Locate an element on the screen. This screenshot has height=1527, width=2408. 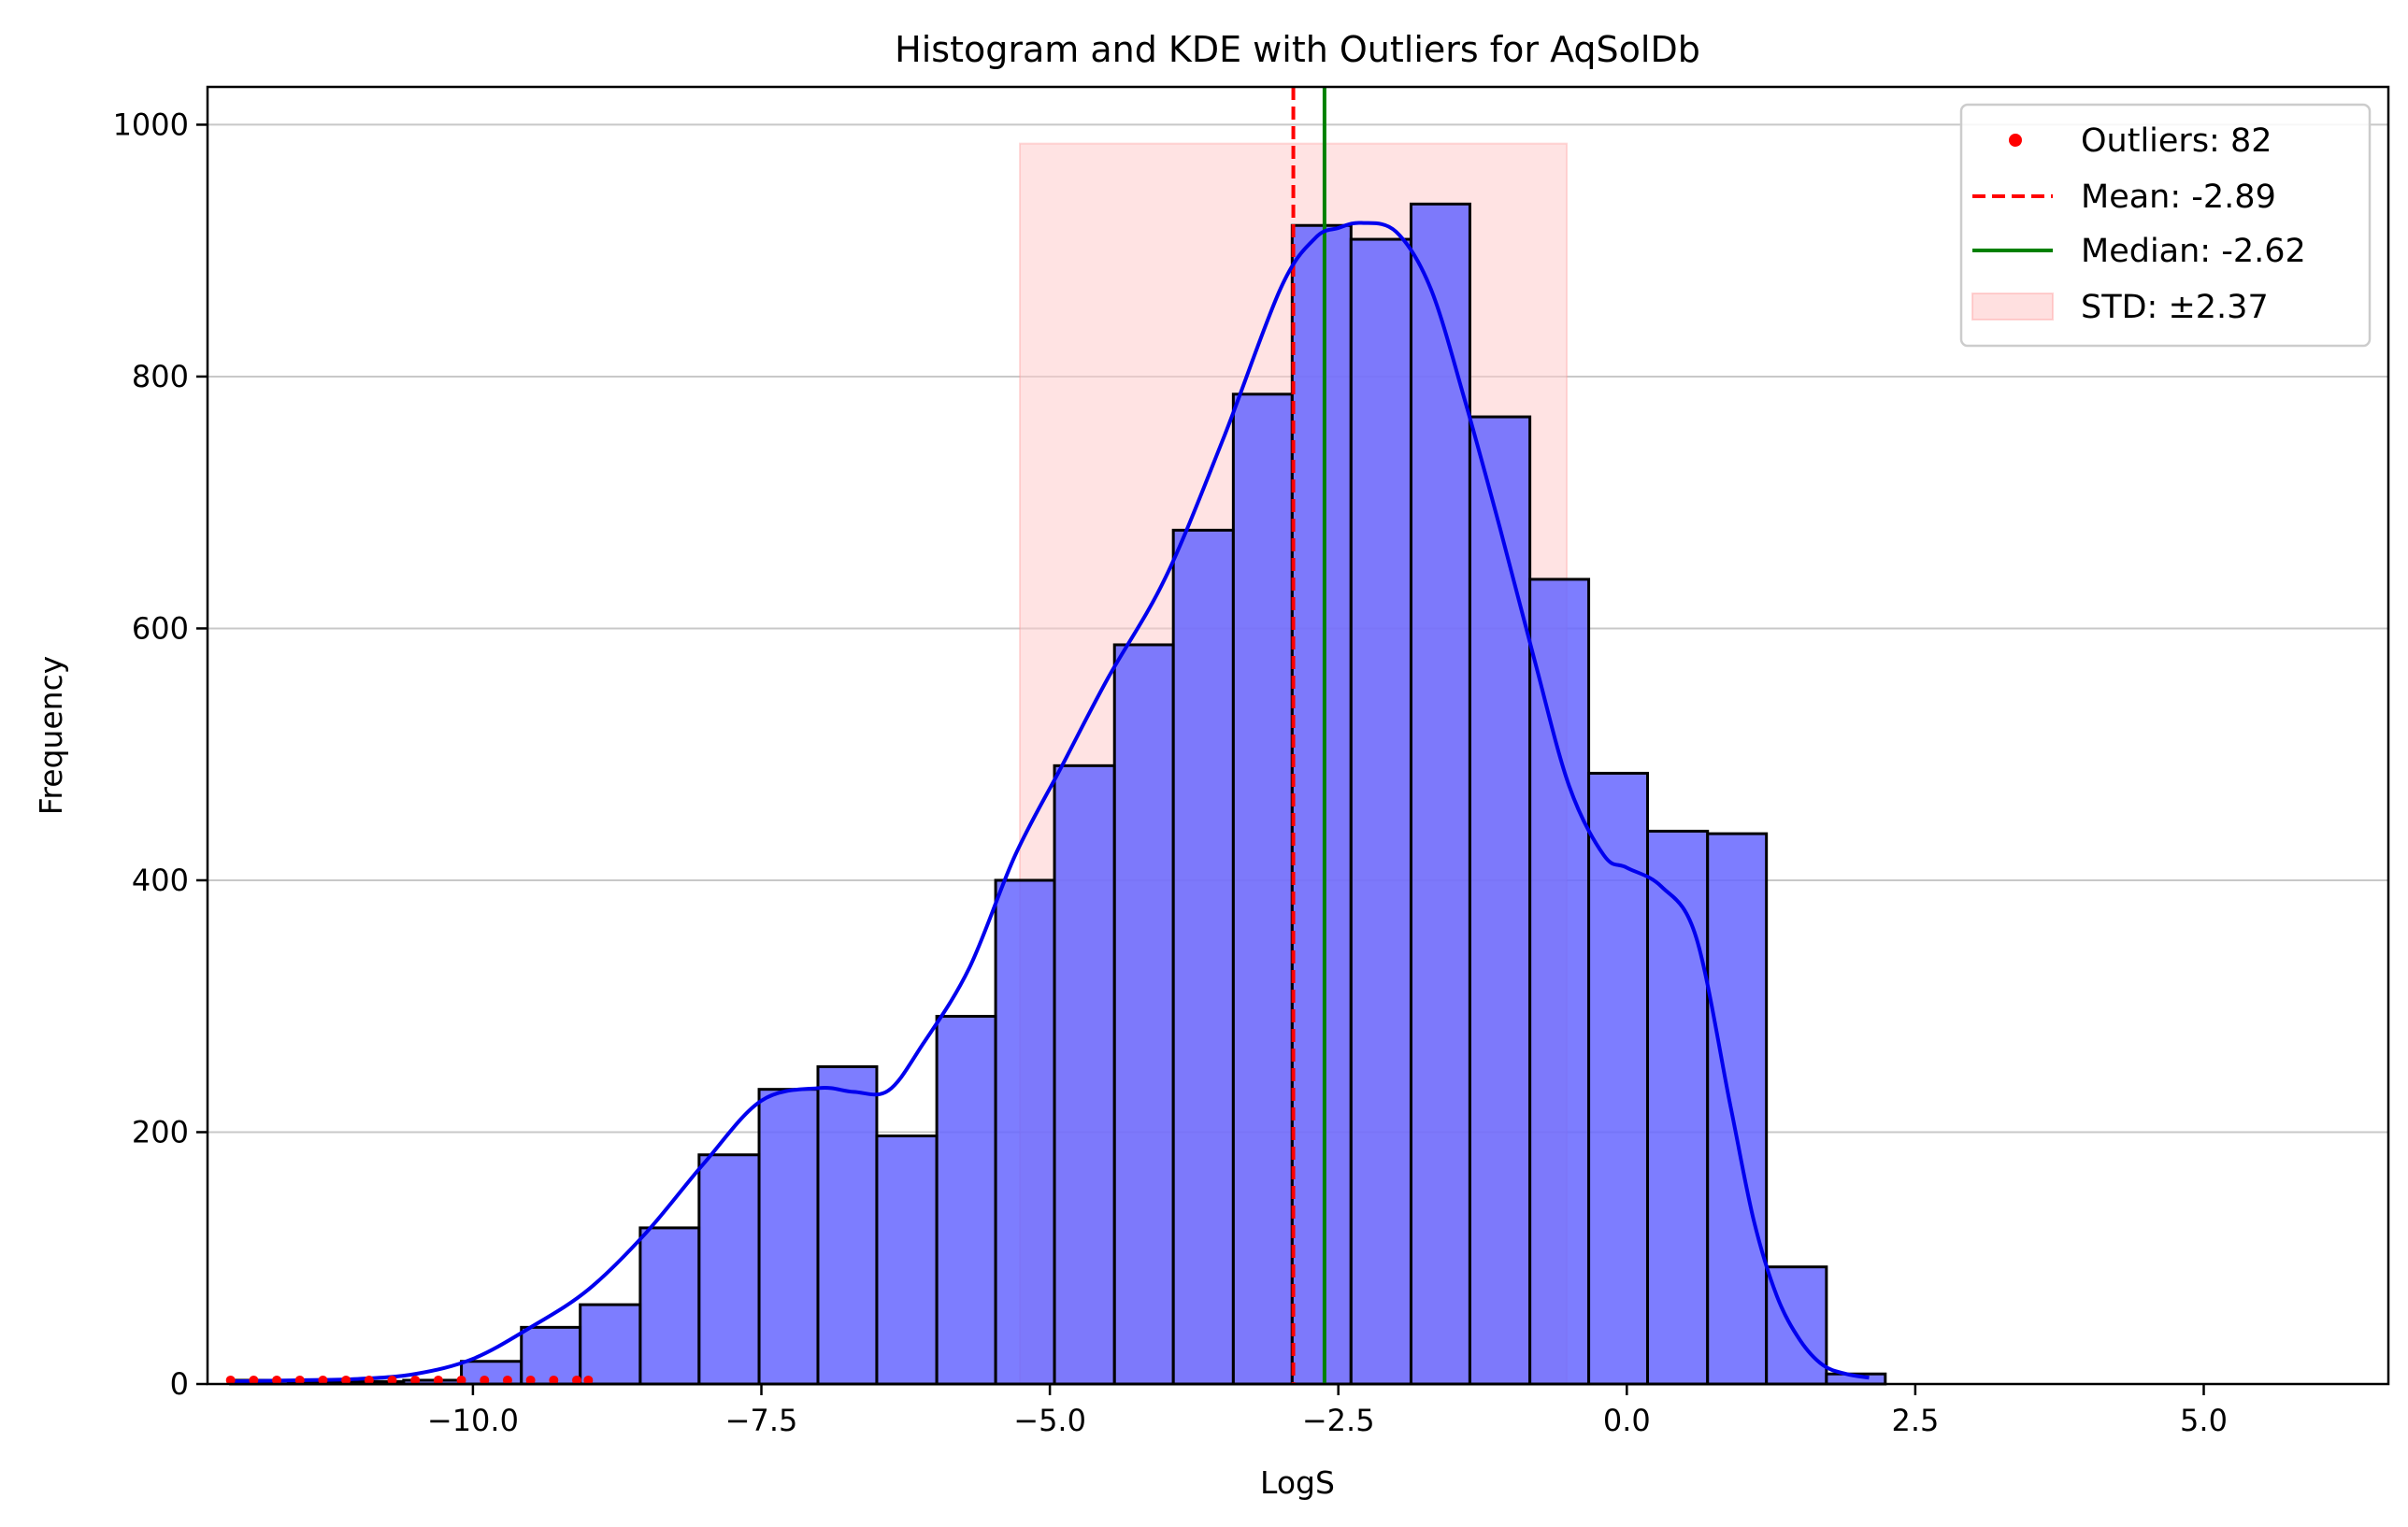
legend-label-0: Outliers: 82 is located at coordinates (2176, 141).